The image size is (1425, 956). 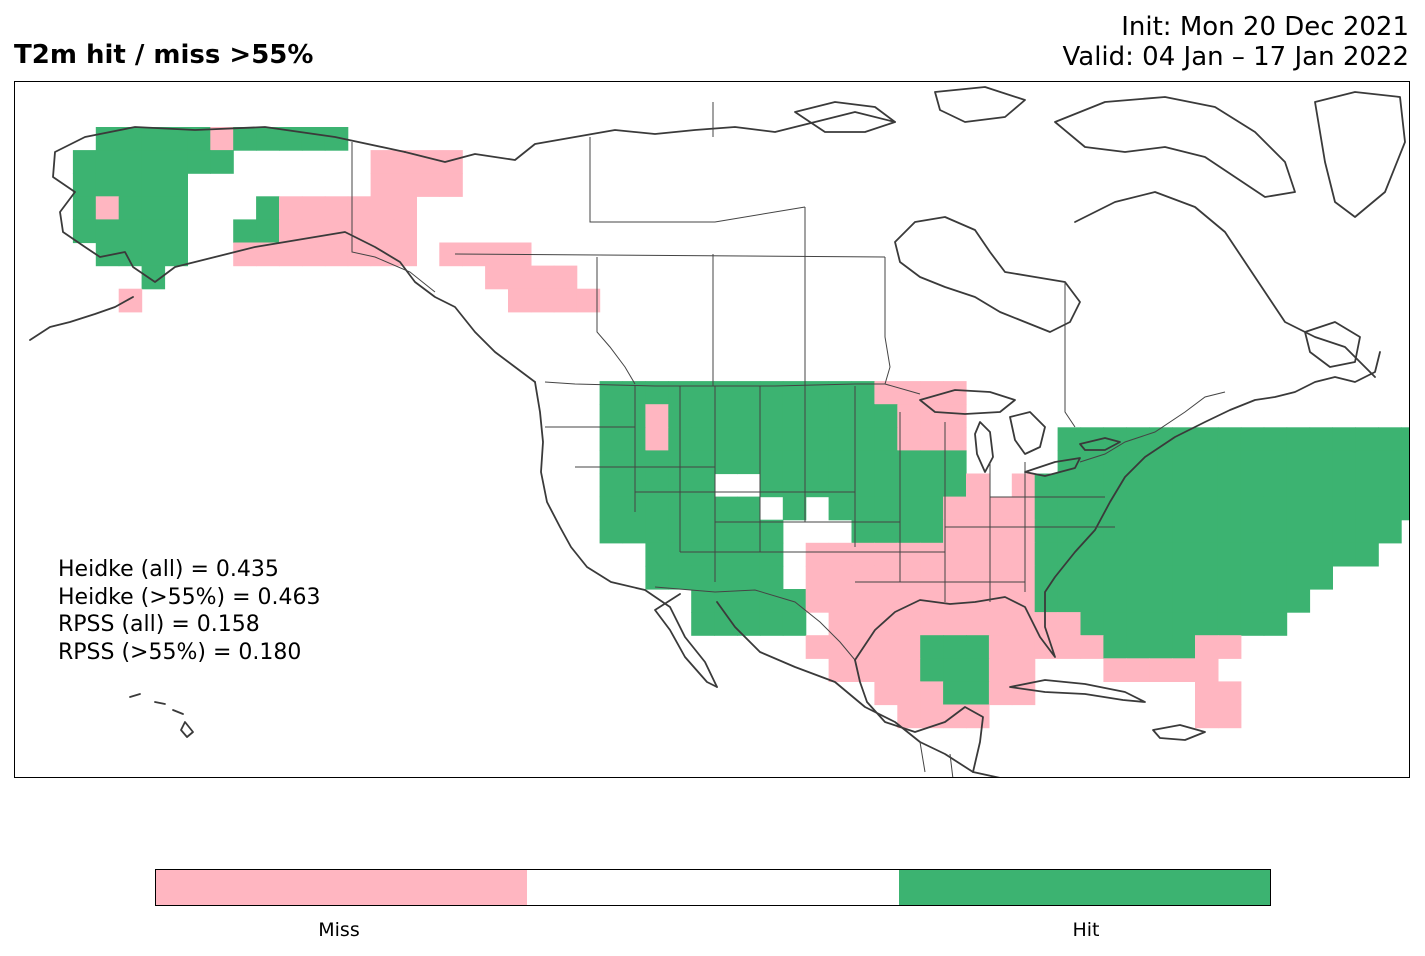 I want to click on border-us-canada-east, so click(x=1152, y=427).